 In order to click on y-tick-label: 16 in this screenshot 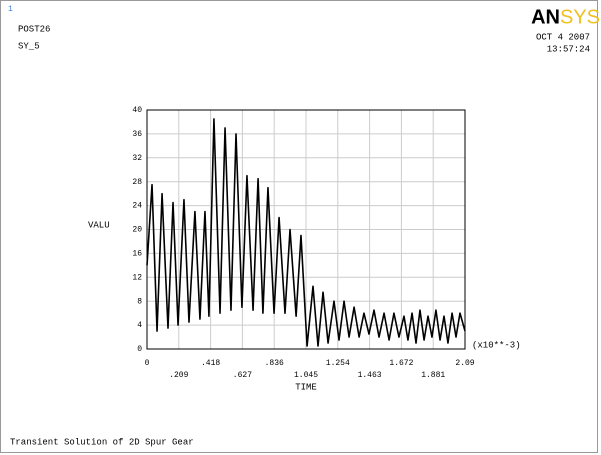, I will do `click(137, 254)`.